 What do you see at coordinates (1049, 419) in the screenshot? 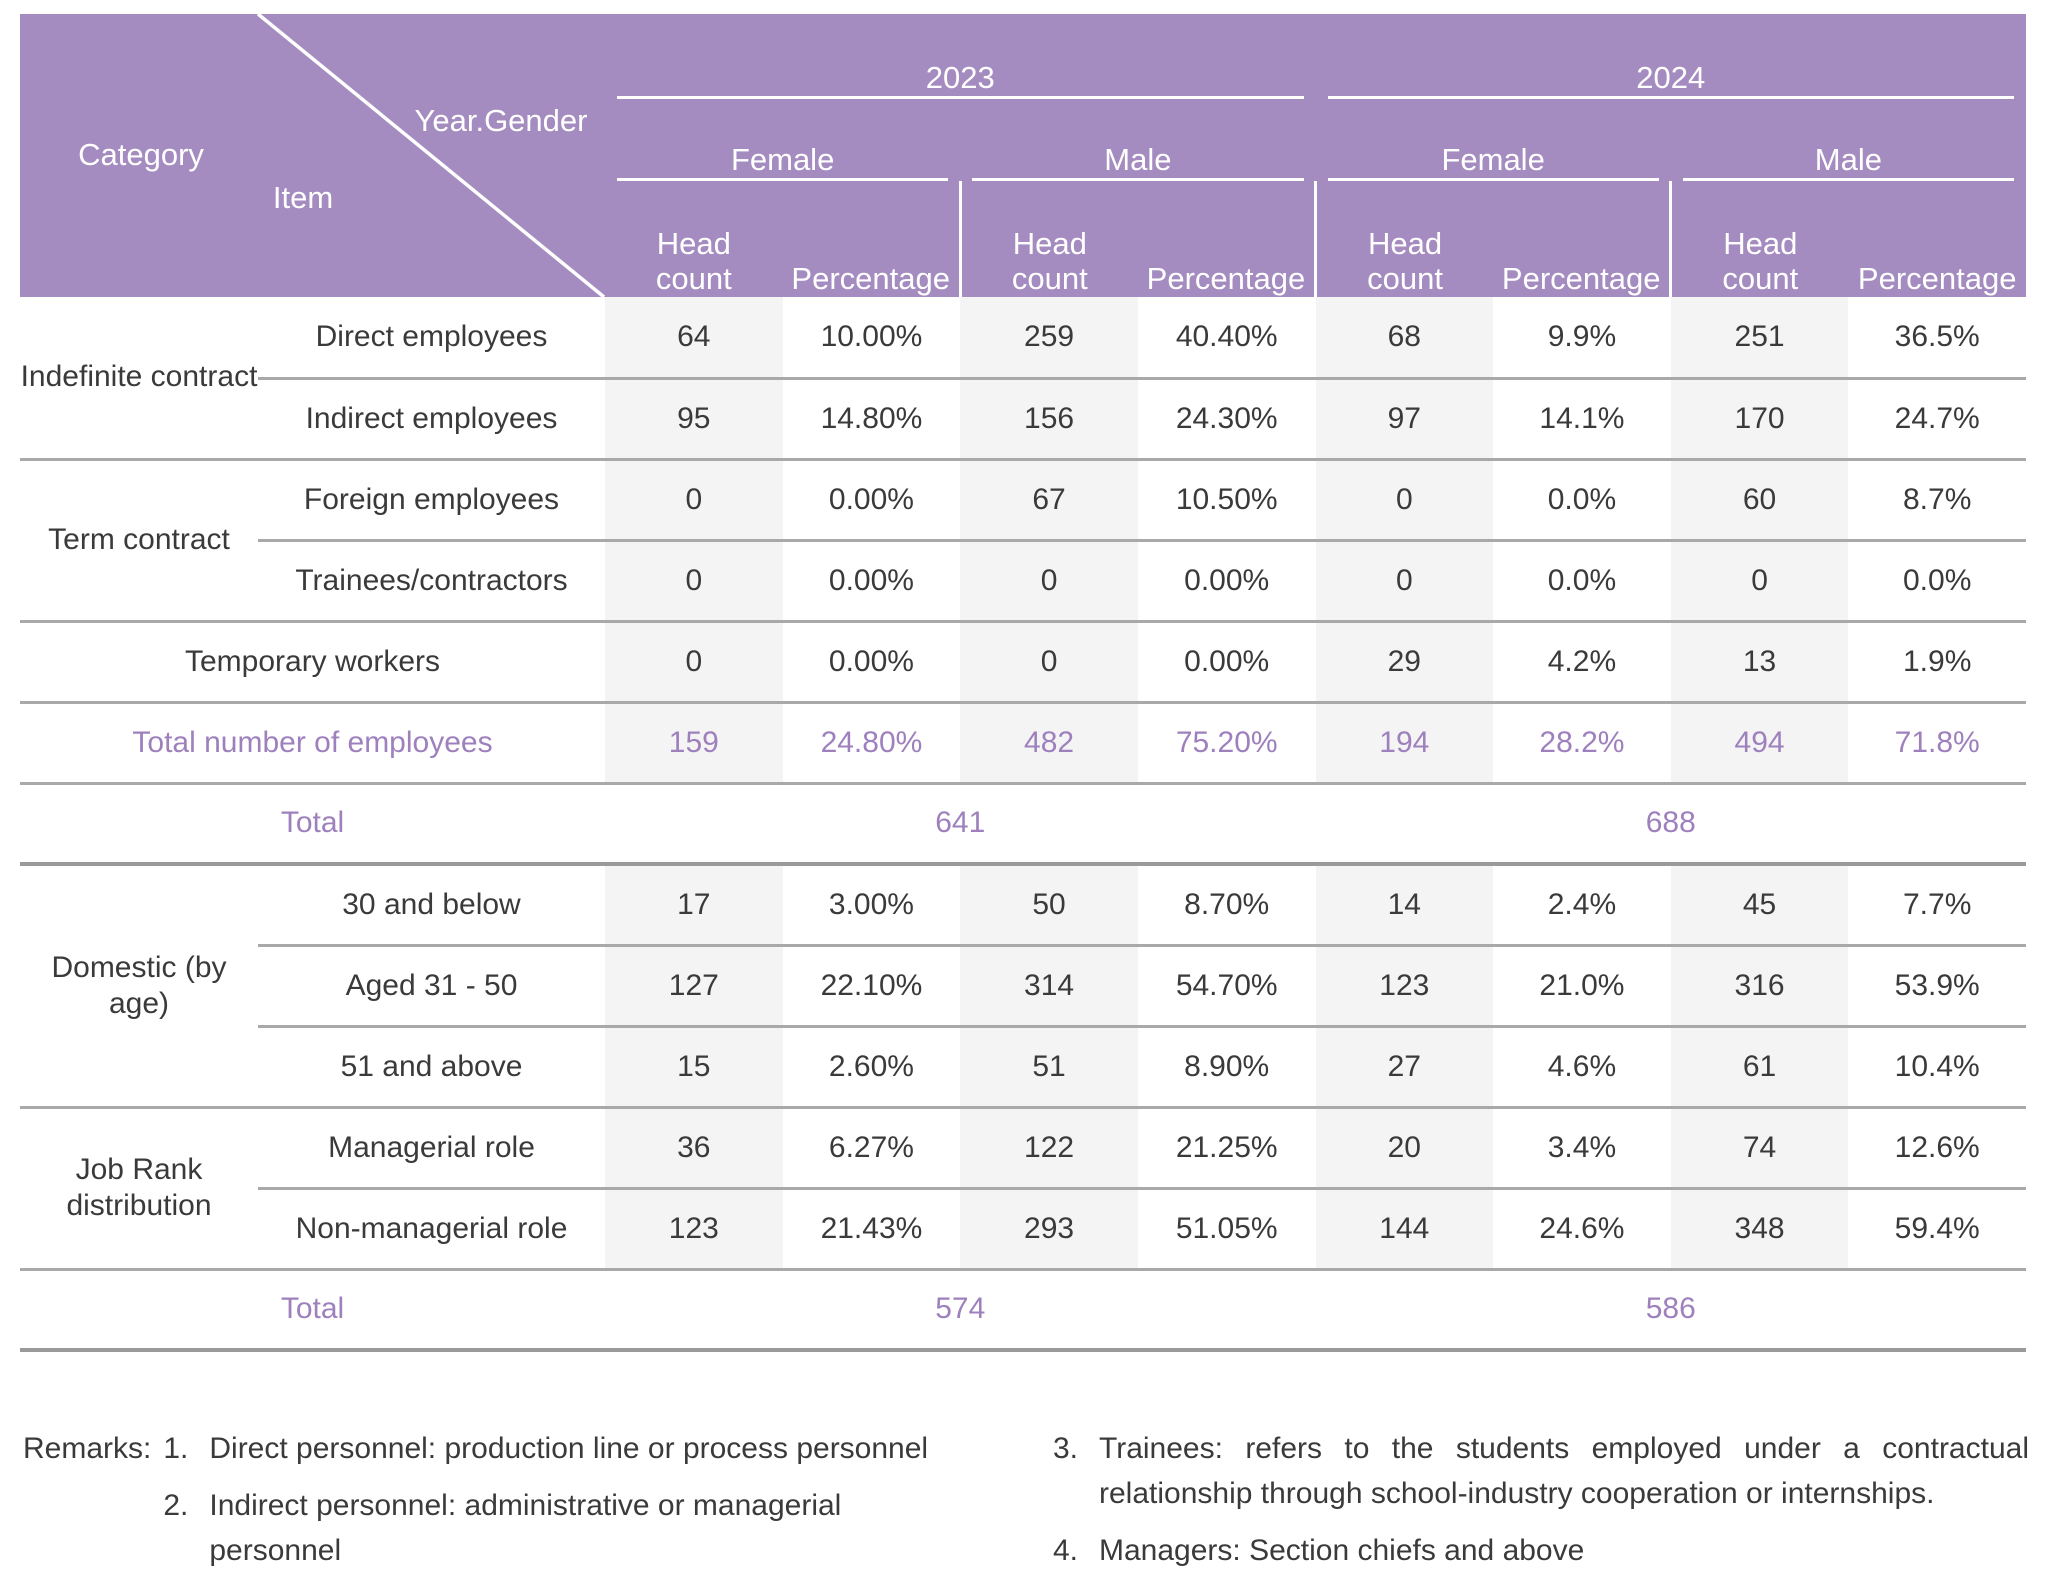
I see `value-cell: 156` at bounding box center [1049, 419].